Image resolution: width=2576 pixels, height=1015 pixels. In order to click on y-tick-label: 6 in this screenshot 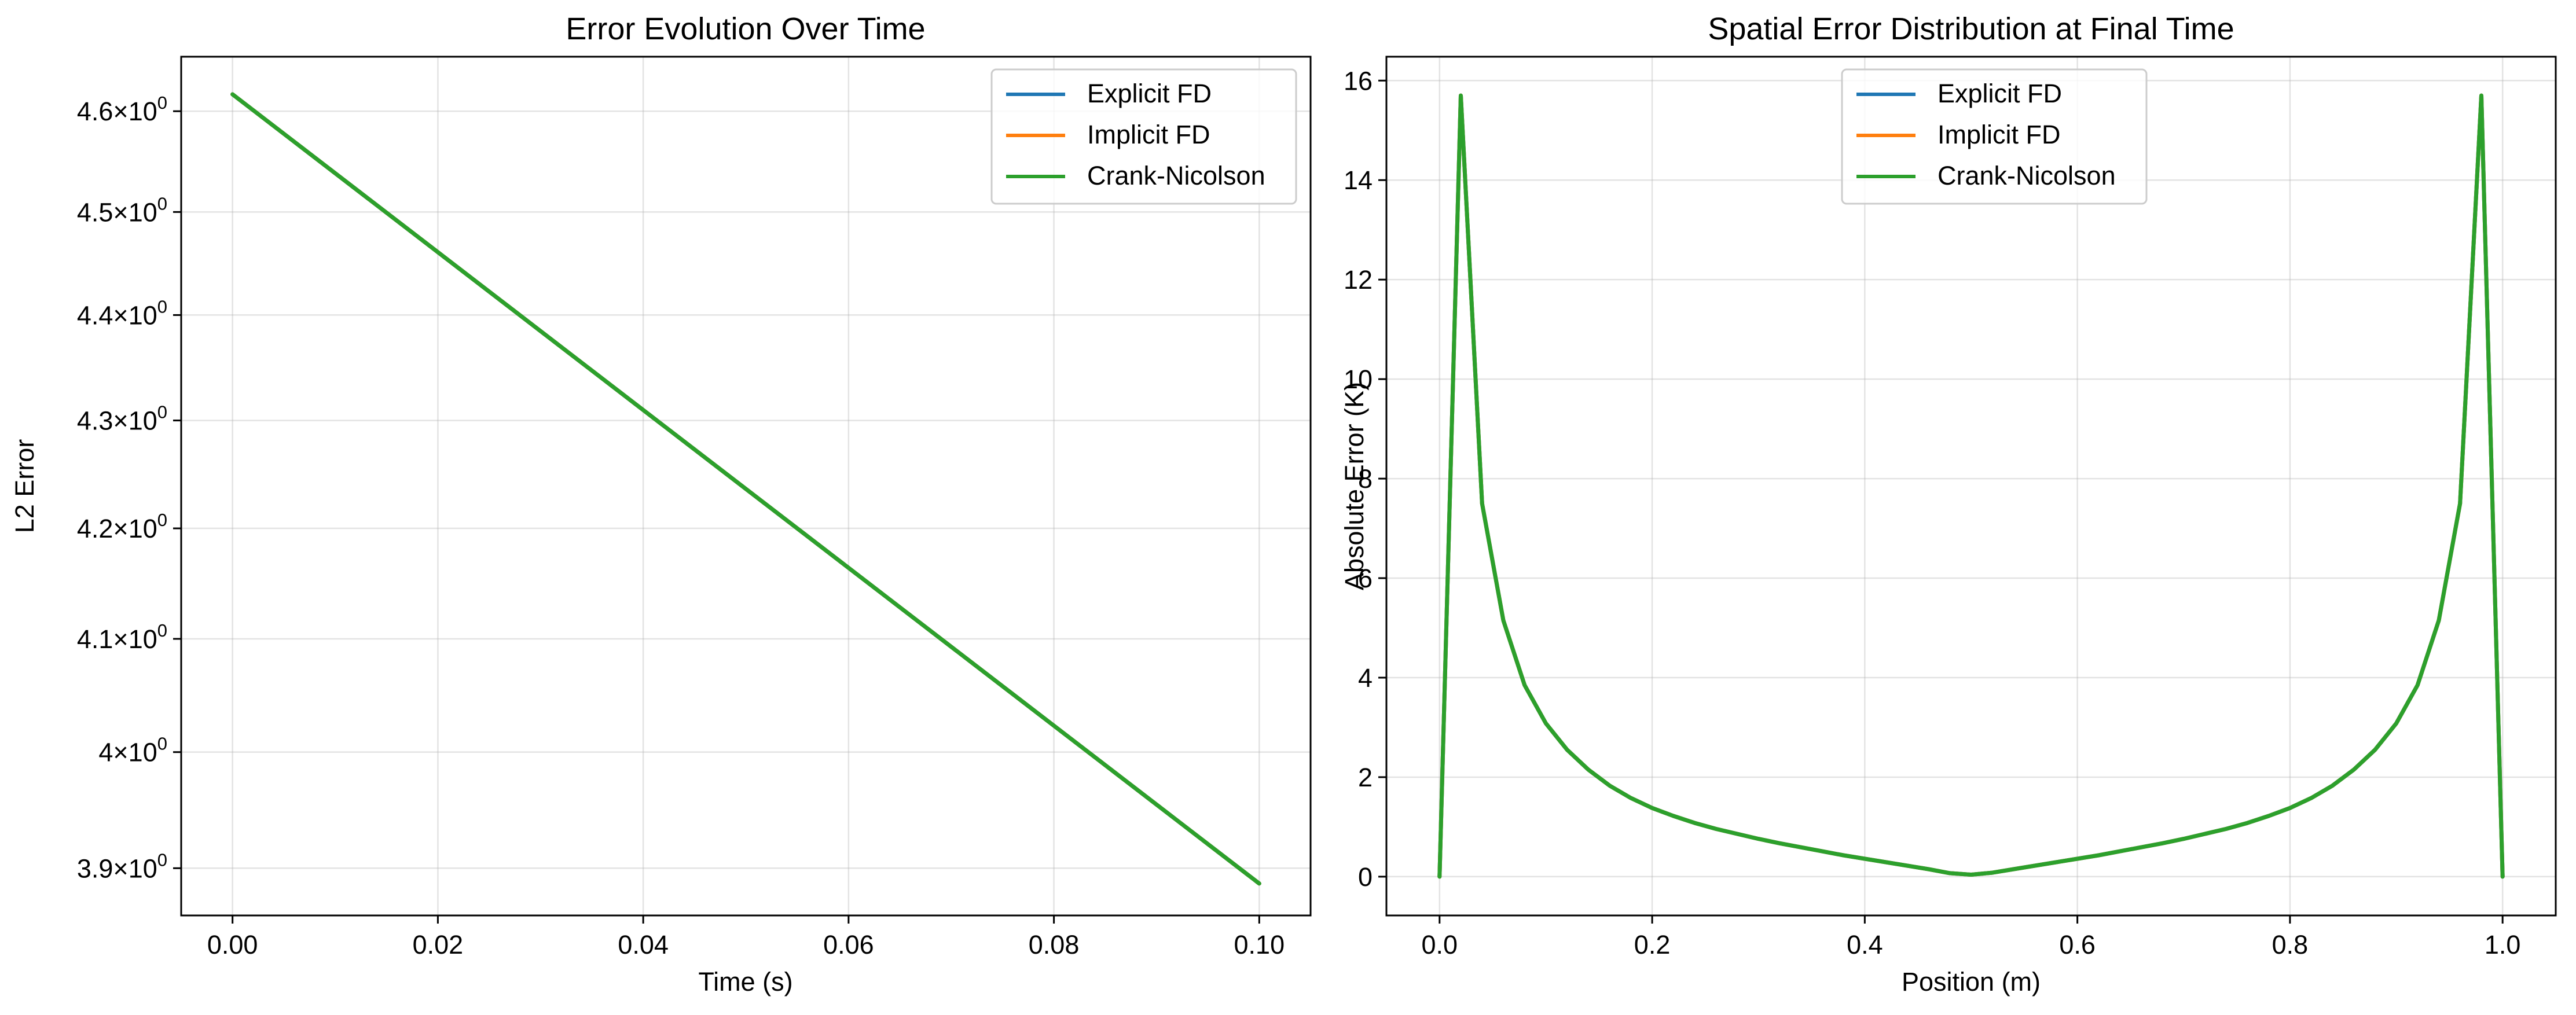, I will do `click(1365, 578)`.